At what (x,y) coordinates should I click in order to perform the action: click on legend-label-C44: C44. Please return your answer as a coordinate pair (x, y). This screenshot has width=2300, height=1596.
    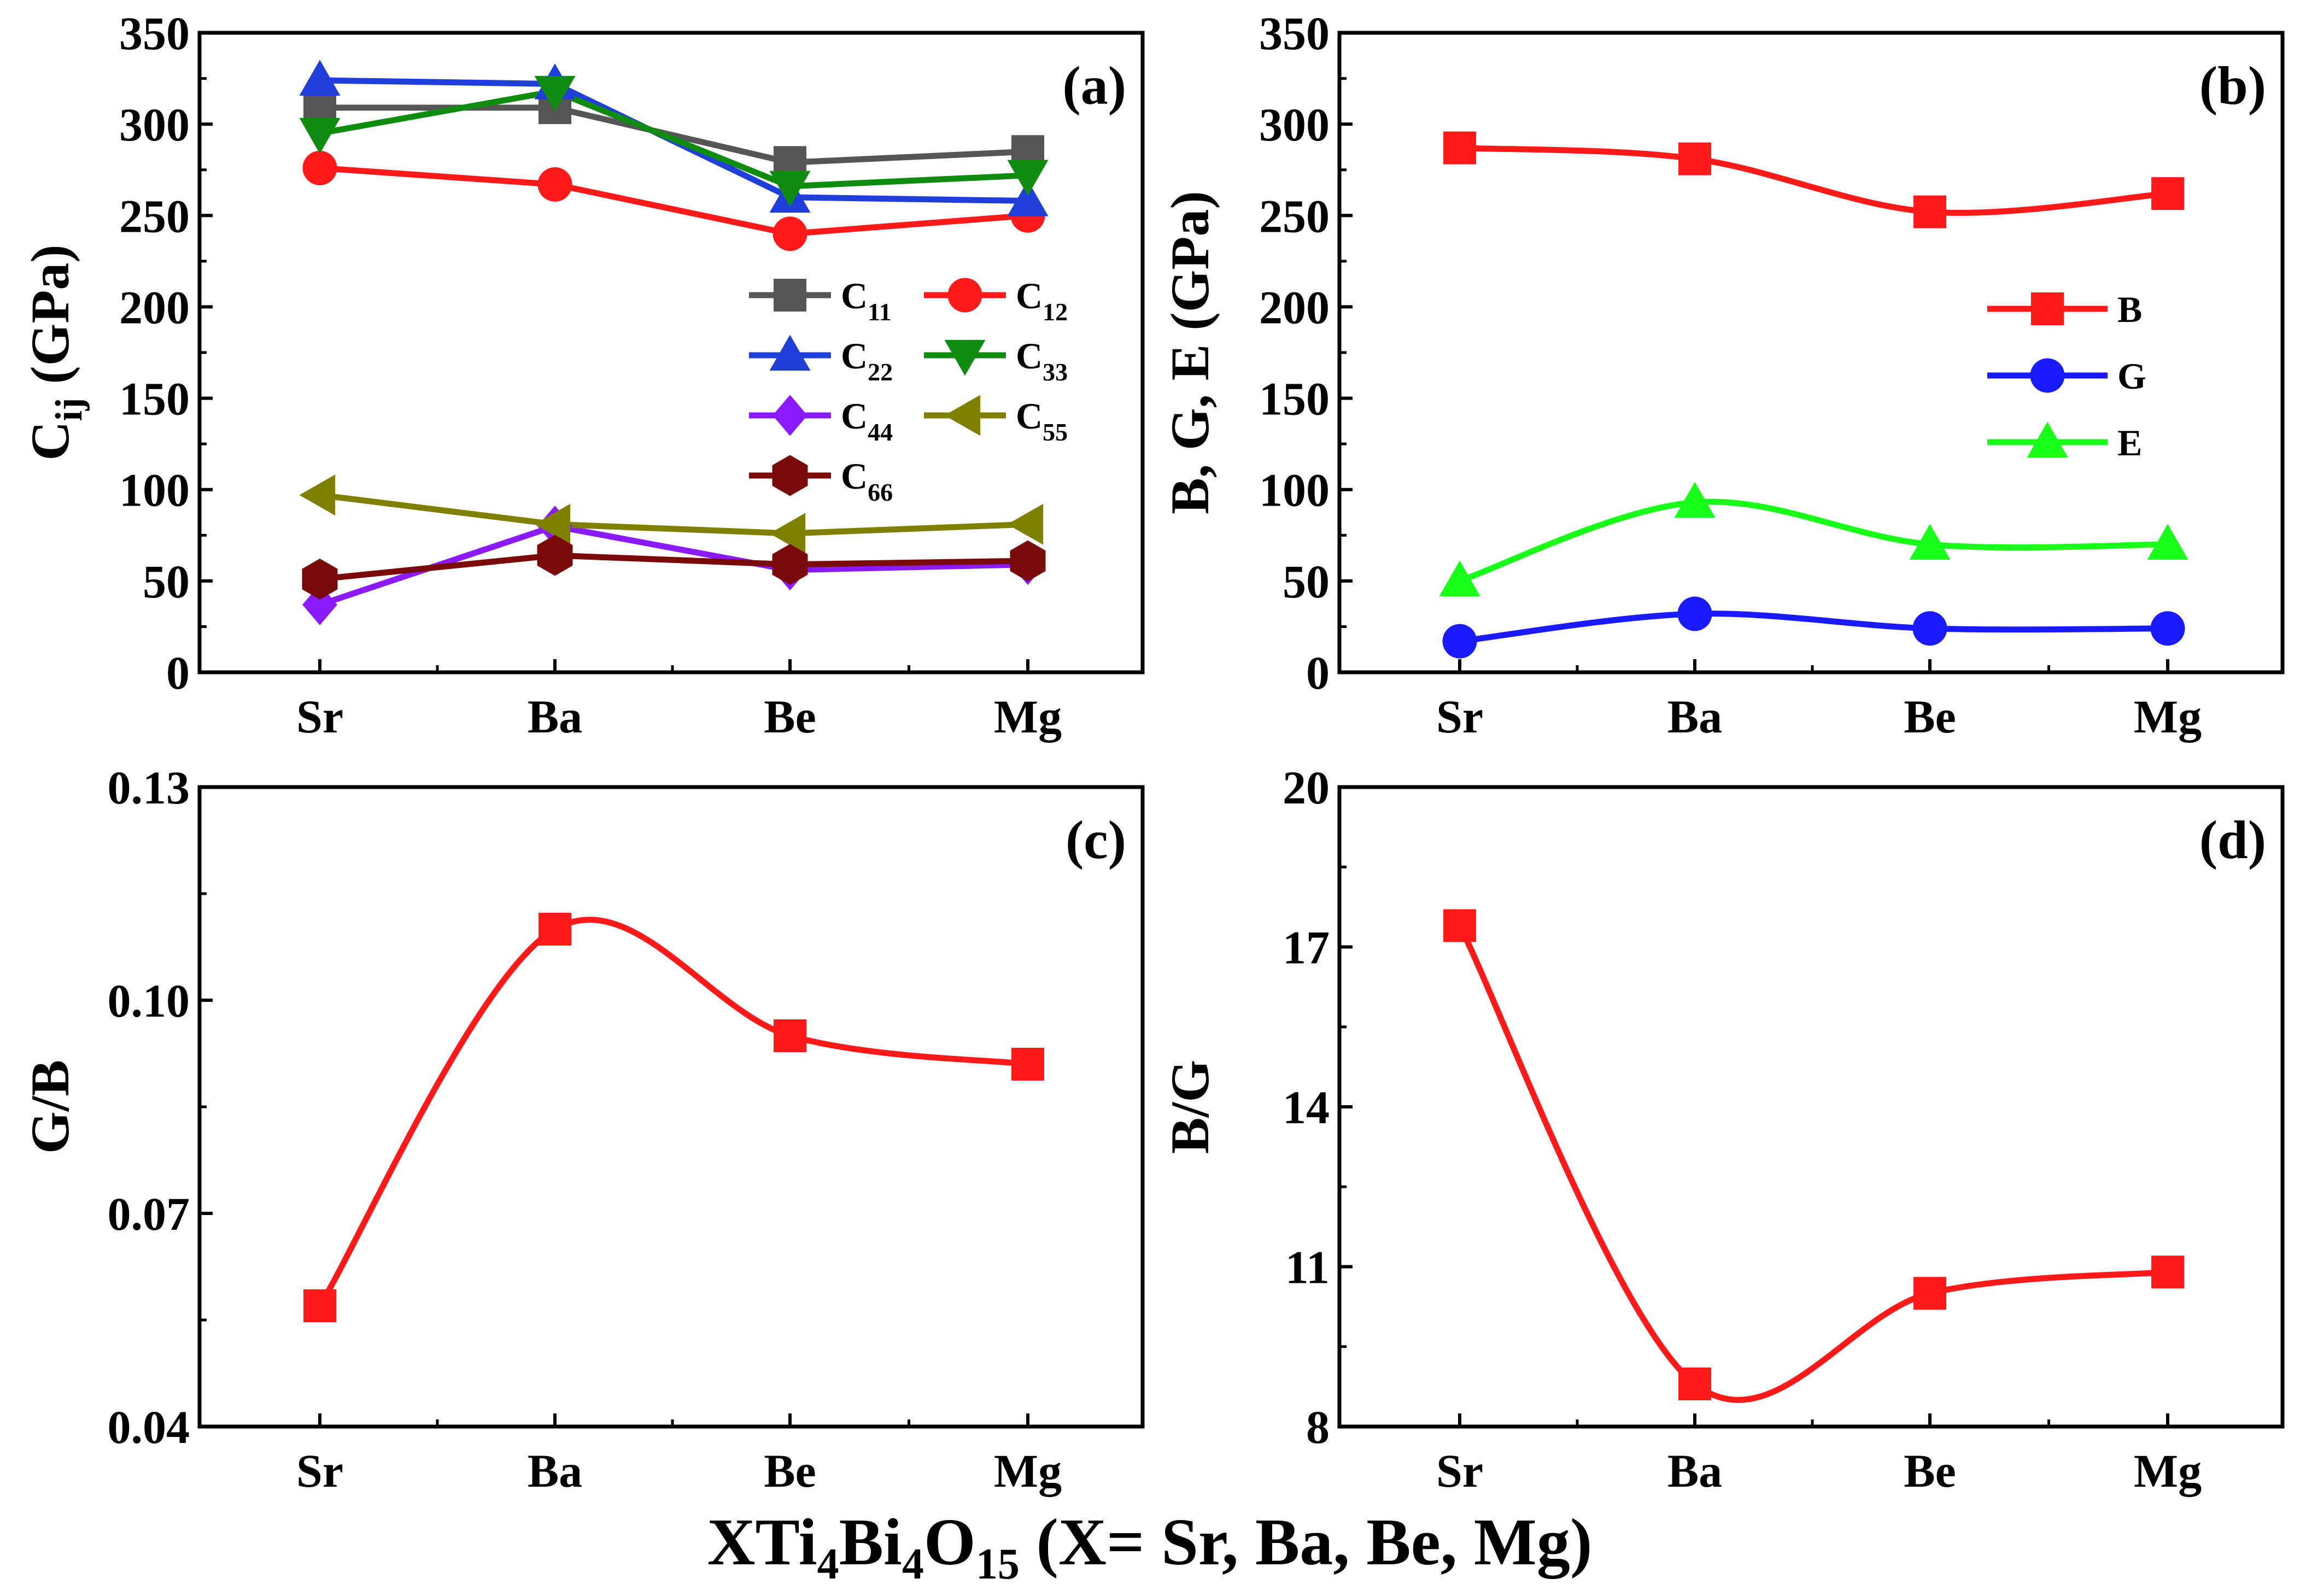
    Looking at the image, I should click on (867, 420).